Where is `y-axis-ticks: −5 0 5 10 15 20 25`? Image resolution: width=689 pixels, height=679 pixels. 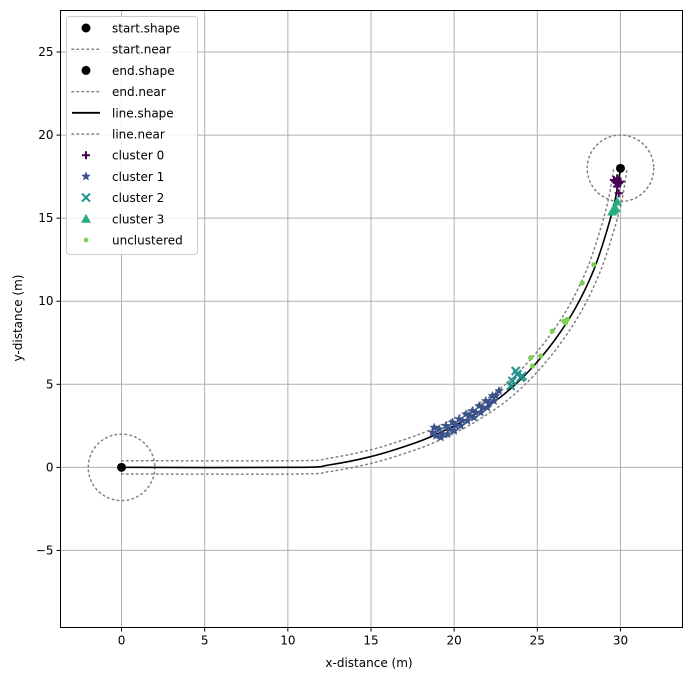 y-axis-ticks: −5 0 5 10 15 20 25 is located at coordinates (48, 301).